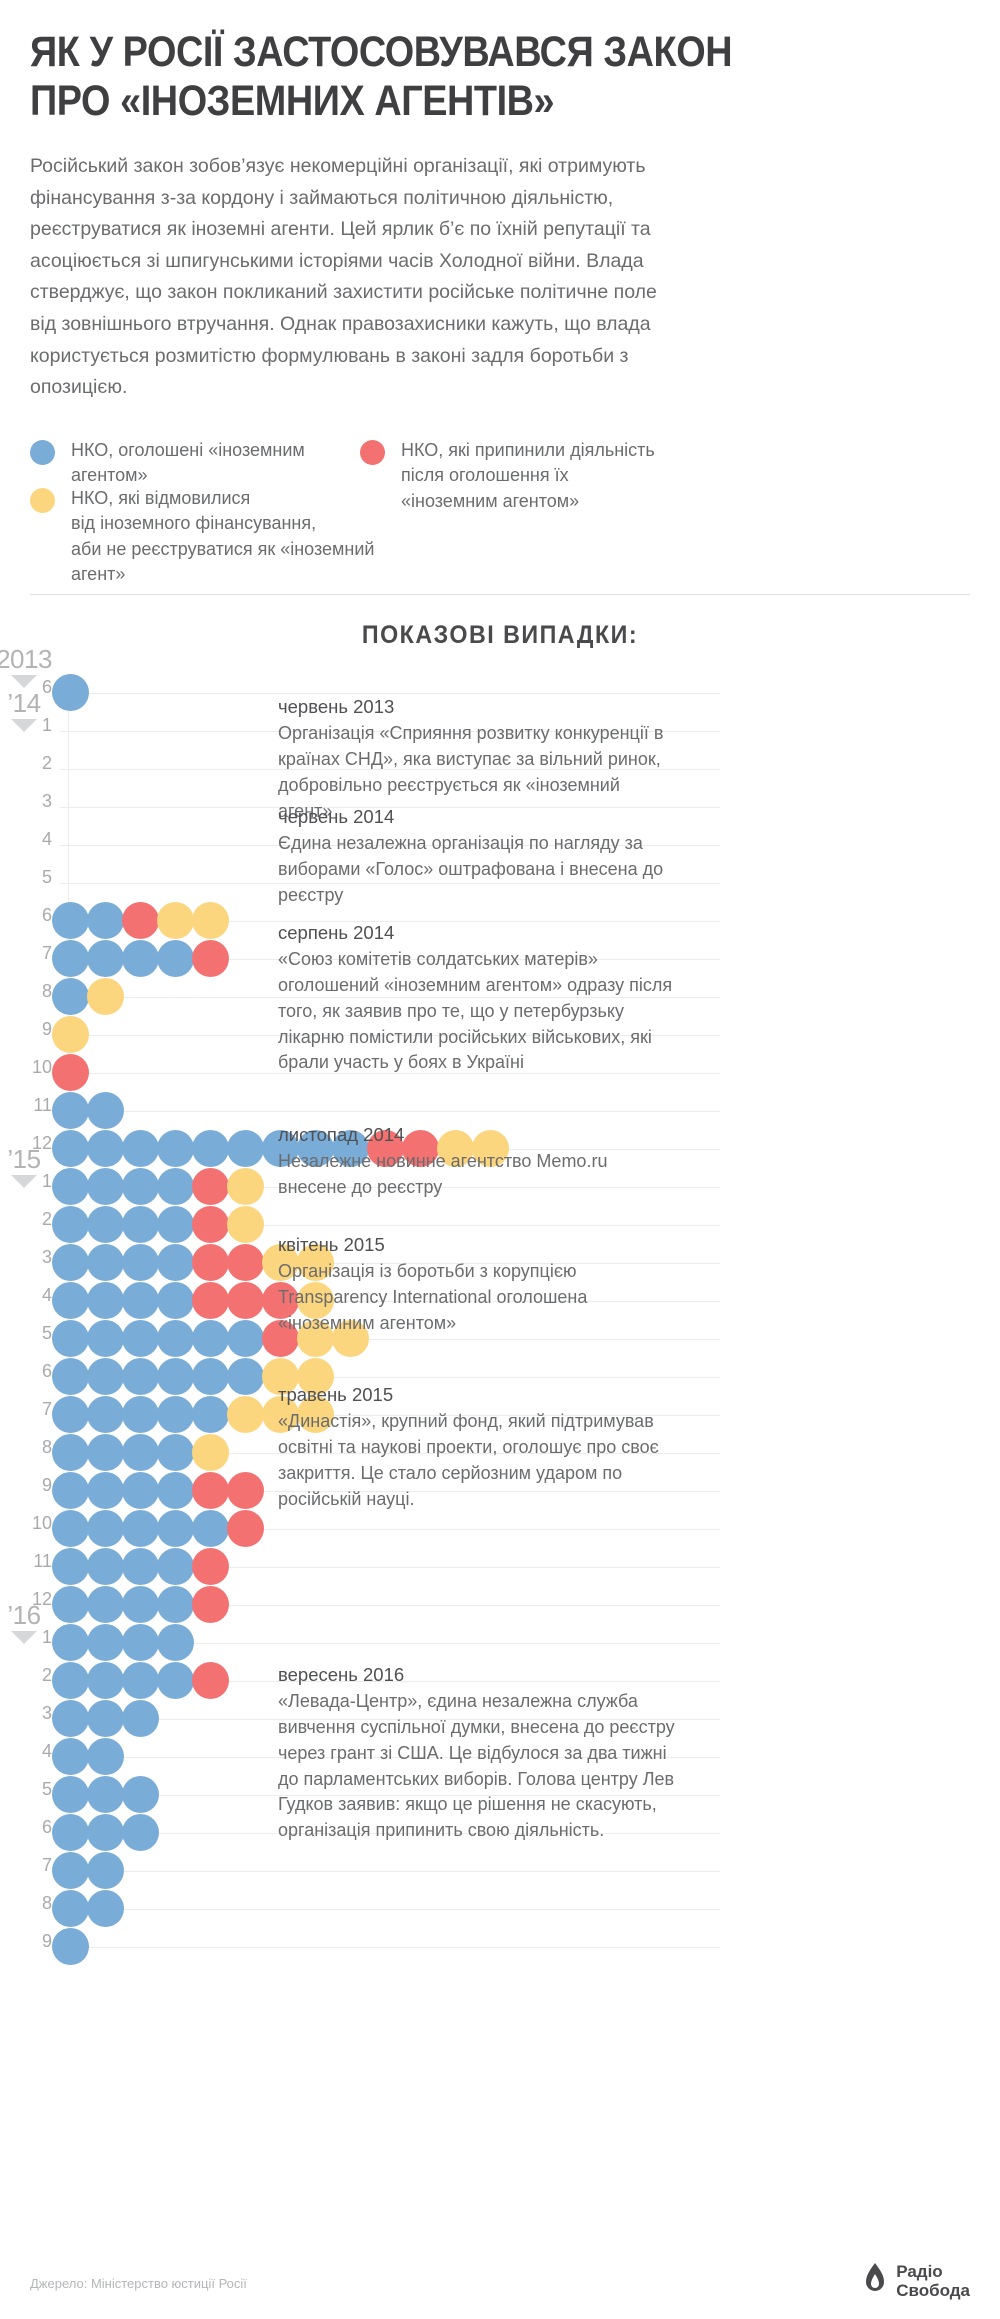 This screenshot has height=2319, width=1000. Describe the element at coordinates (485, 806) in the screenshot. I see `chart-row: 3` at that location.